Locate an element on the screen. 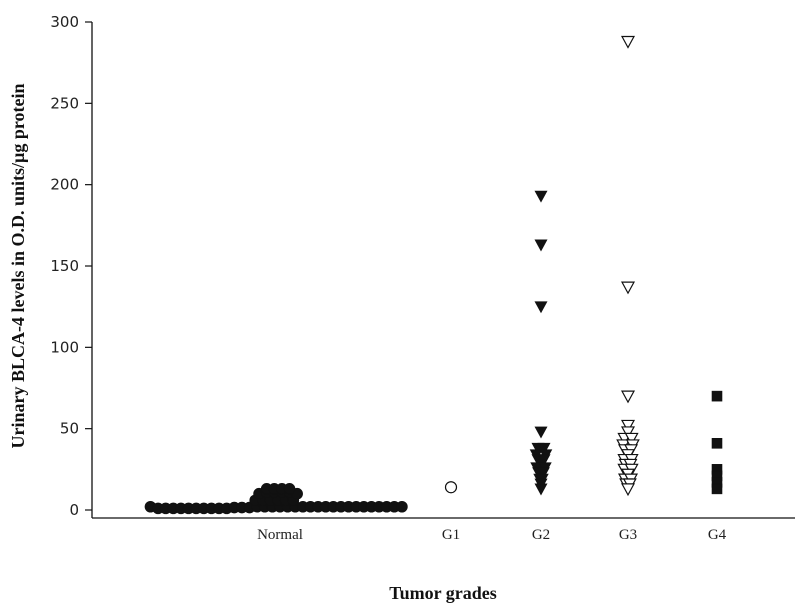 The width and height of the screenshot is (795, 605). y-tick-label: 200 is located at coordinates (64, 185).